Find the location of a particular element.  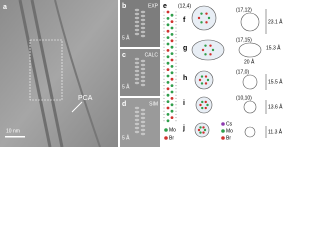

diameter: 15.3 Å is located at coordinates (273, 47).